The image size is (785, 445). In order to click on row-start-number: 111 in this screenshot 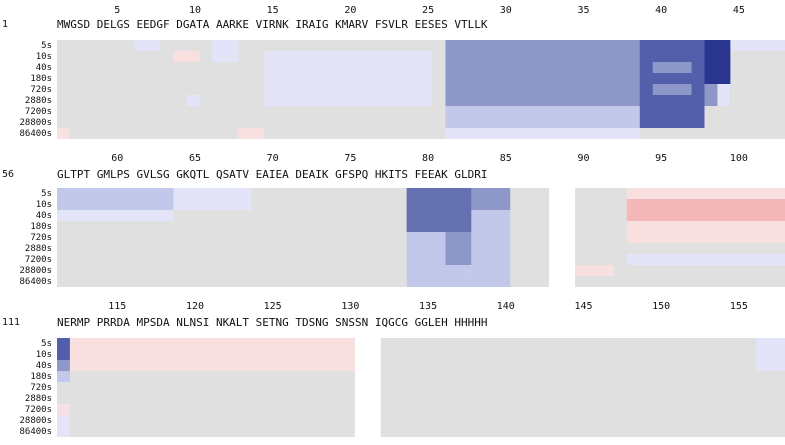, I will do `click(11, 322)`.